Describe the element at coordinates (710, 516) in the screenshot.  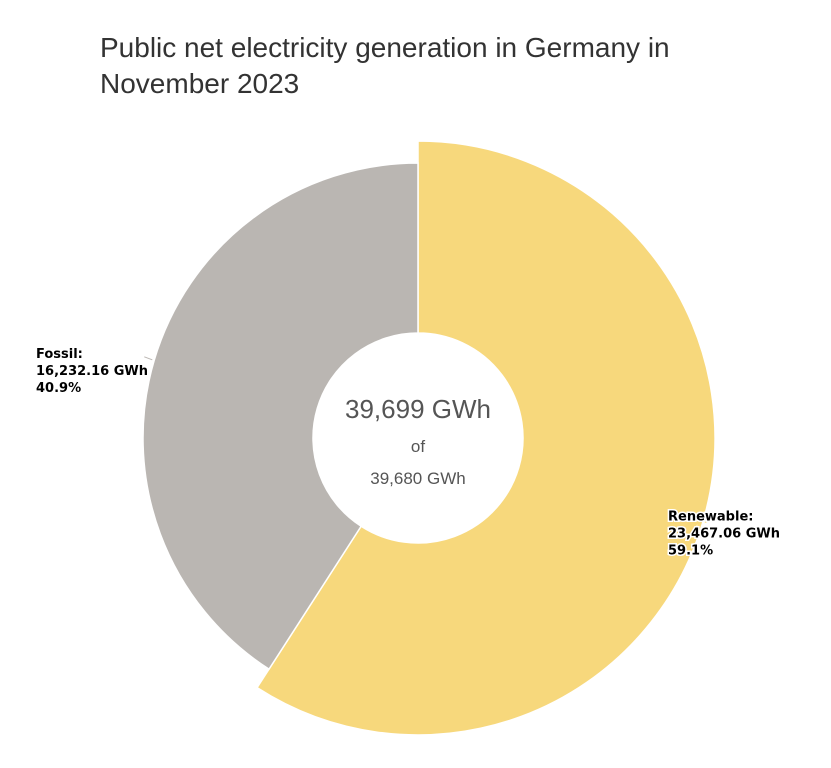
I see `data-label-line: Renewable:` at that location.